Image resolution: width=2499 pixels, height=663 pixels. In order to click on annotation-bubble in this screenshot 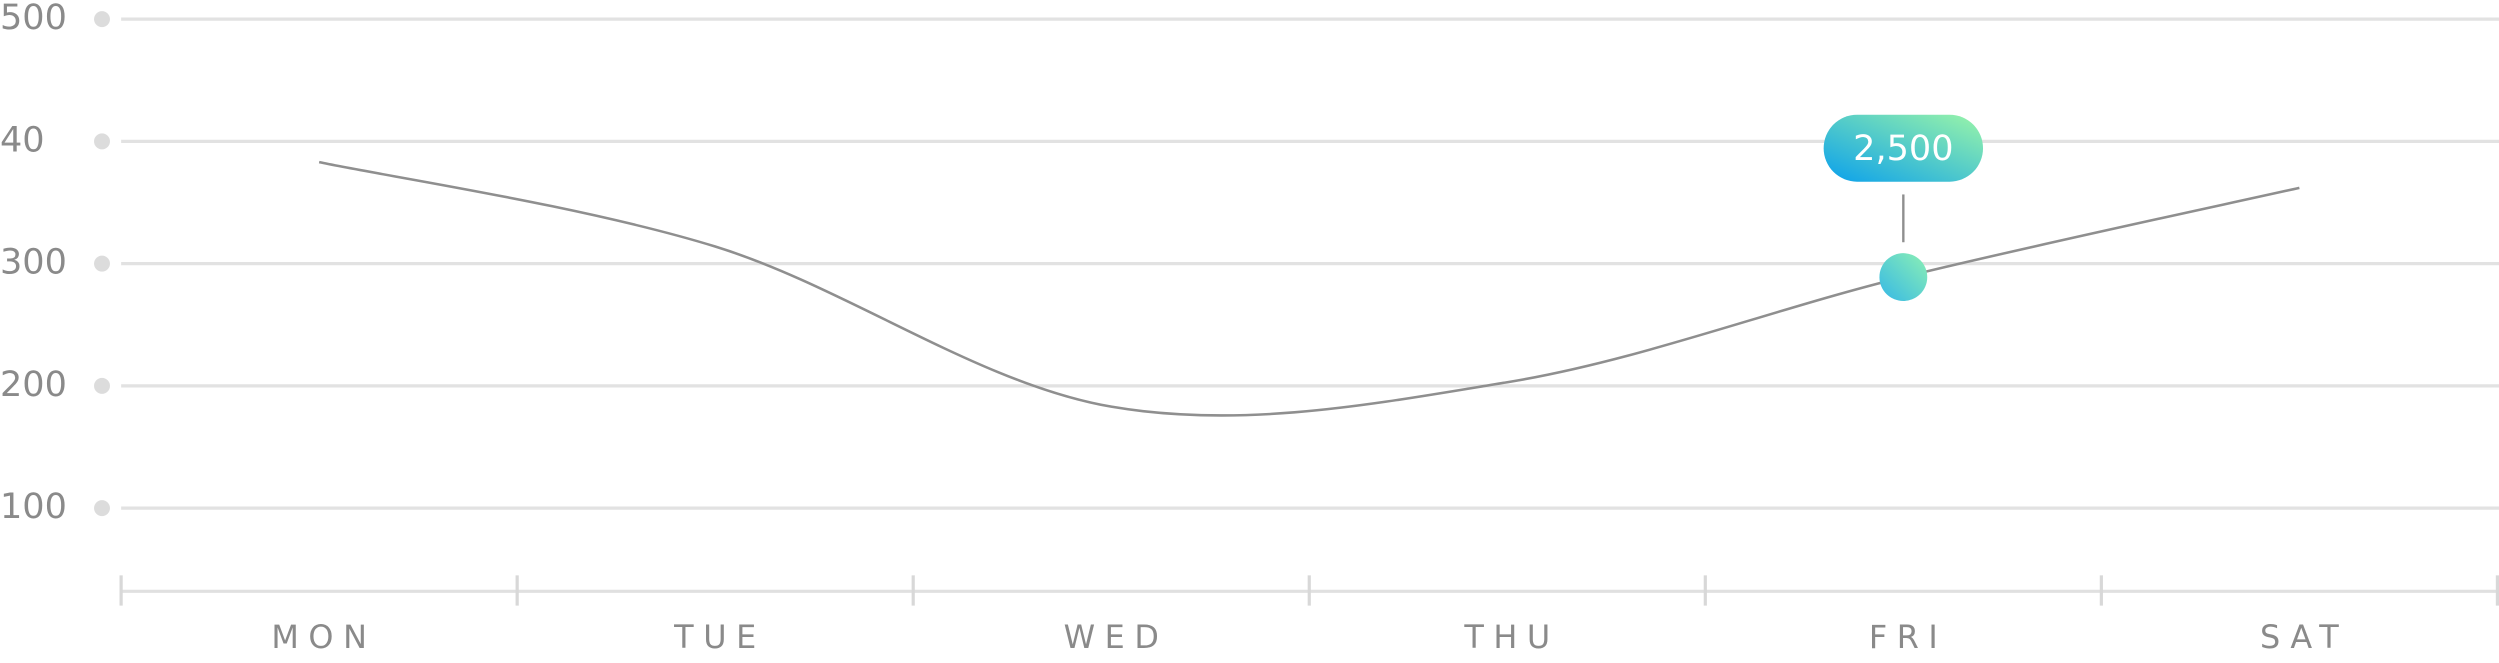, I will do `click(1903, 148)`.